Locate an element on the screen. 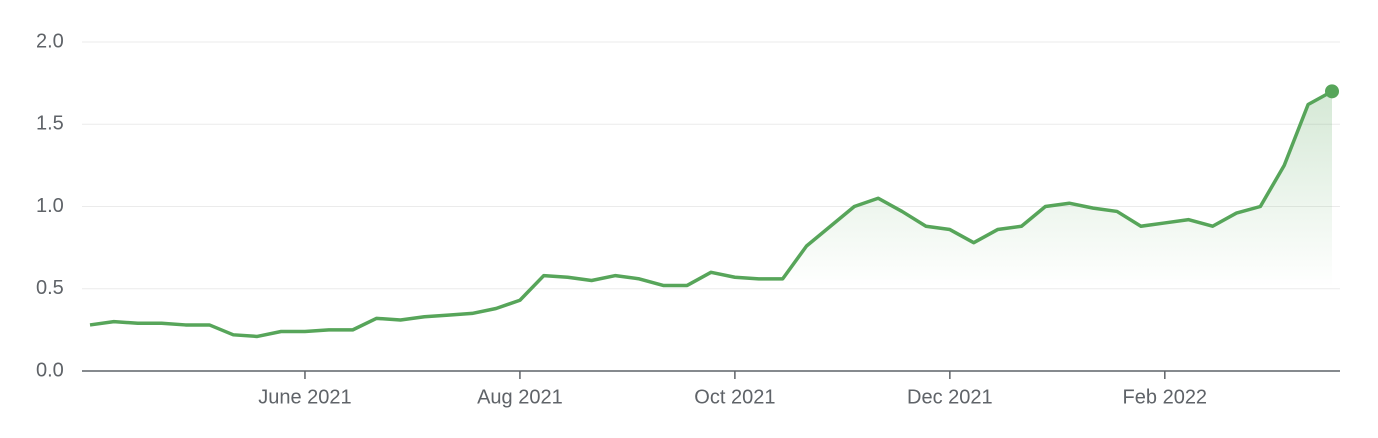 This screenshot has width=1378, height=438. x-tick-label: Aug 2021 is located at coordinates (520, 397).